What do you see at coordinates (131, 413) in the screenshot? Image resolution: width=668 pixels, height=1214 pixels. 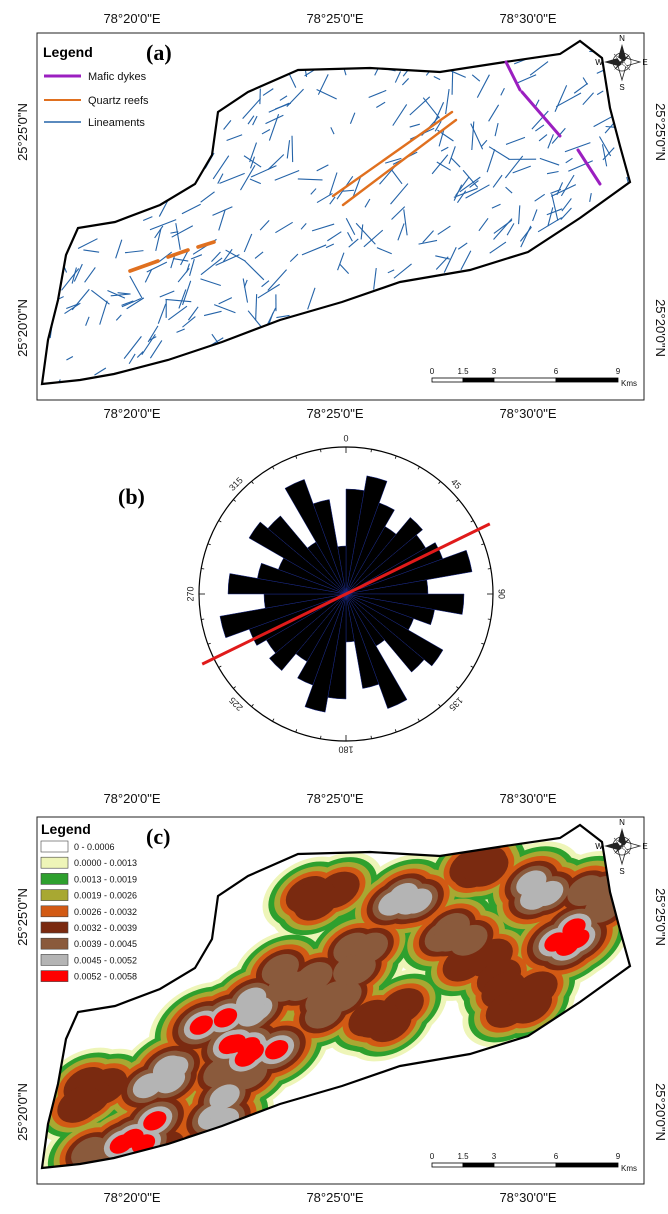 I see `bottom-tick-a-1: 78°20'0"E` at bounding box center [131, 413].